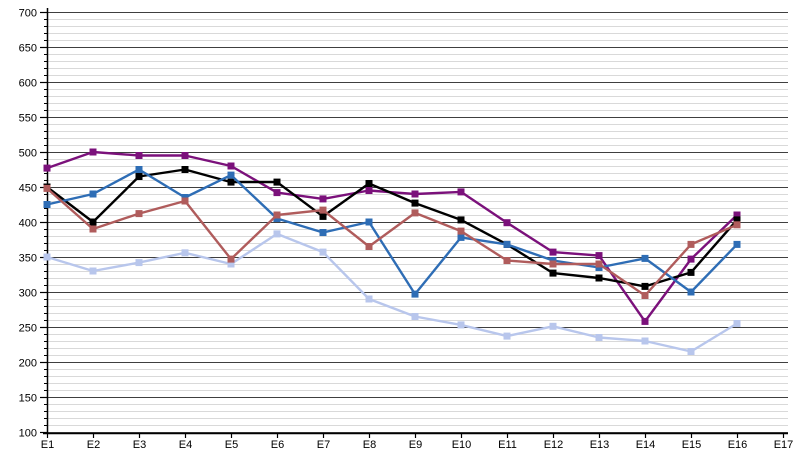  I want to click on y-tick-label: 550, so click(28, 119).